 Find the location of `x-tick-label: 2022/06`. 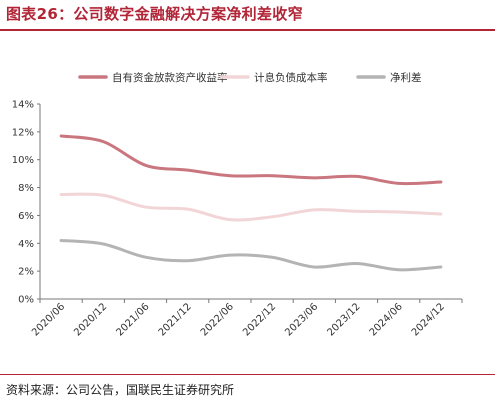

x-tick-label: 2022/06 is located at coordinates (217, 319).